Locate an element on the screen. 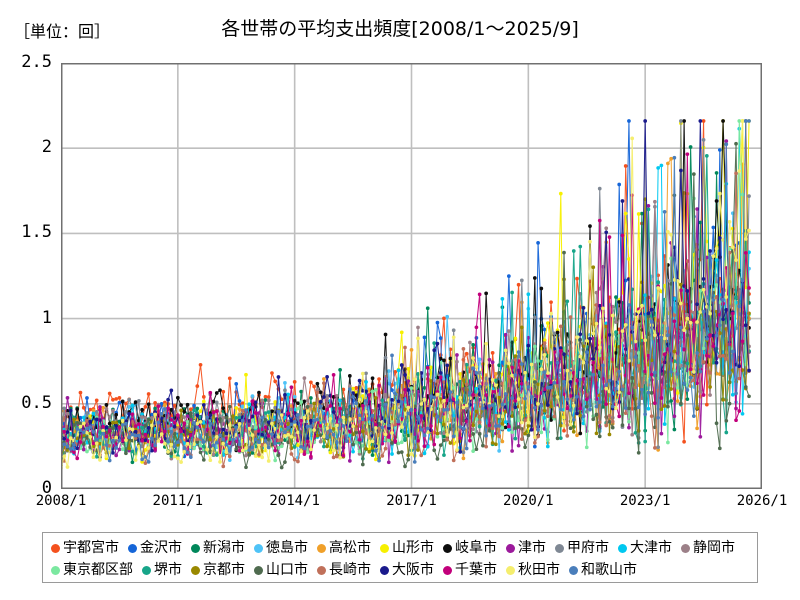 The width and height of the screenshot is (800, 600). x-tick-label: 2026/1 is located at coordinates (762, 501).